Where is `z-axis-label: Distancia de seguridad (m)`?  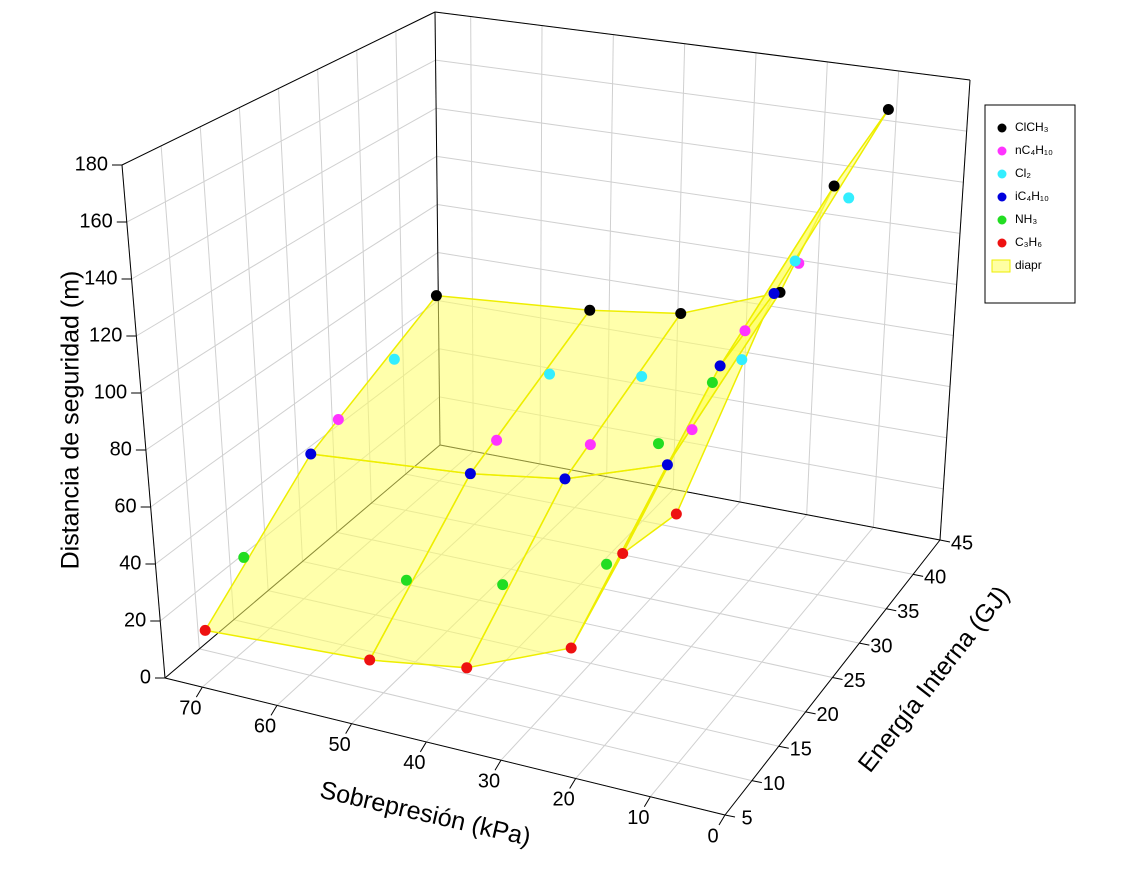 z-axis-label: Distancia de seguridad (m) is located at coordinates (71, 420).